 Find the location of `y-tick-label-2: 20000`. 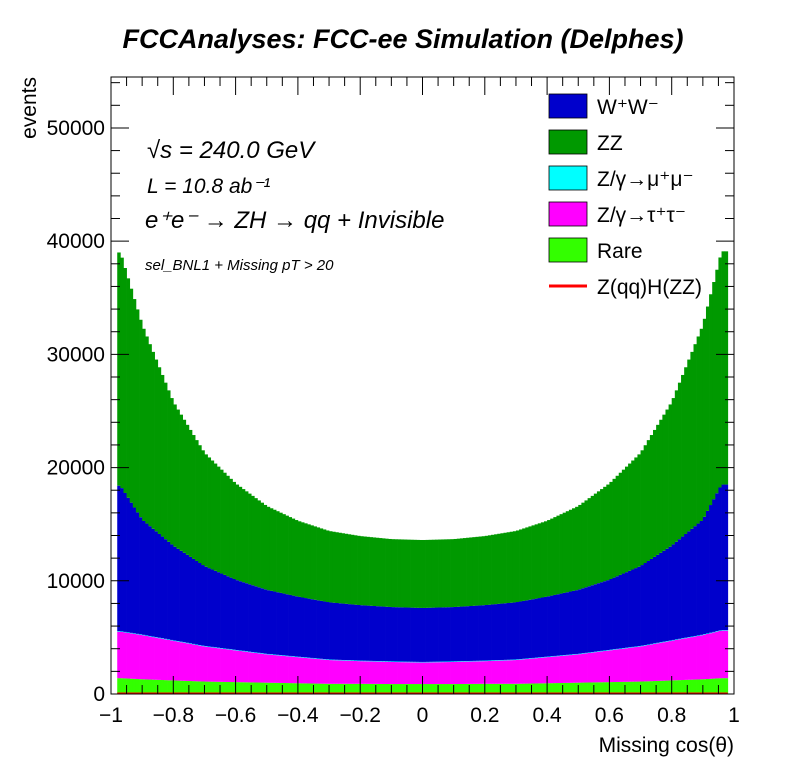

y-tick-label-2: 20000 is located at coordinates (76, 468).